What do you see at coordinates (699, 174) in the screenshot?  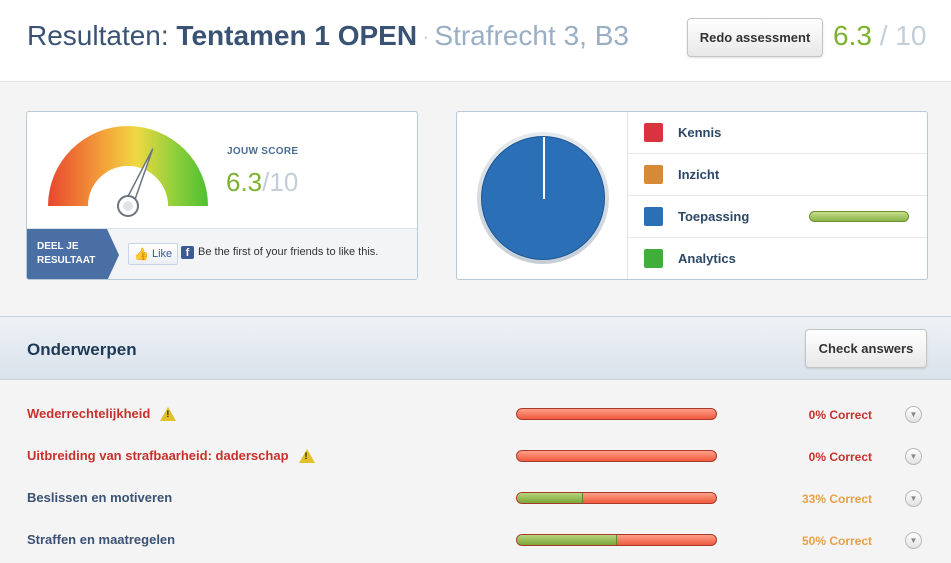 I see `category-label: Inzicht` at bounding box center [699, 174].